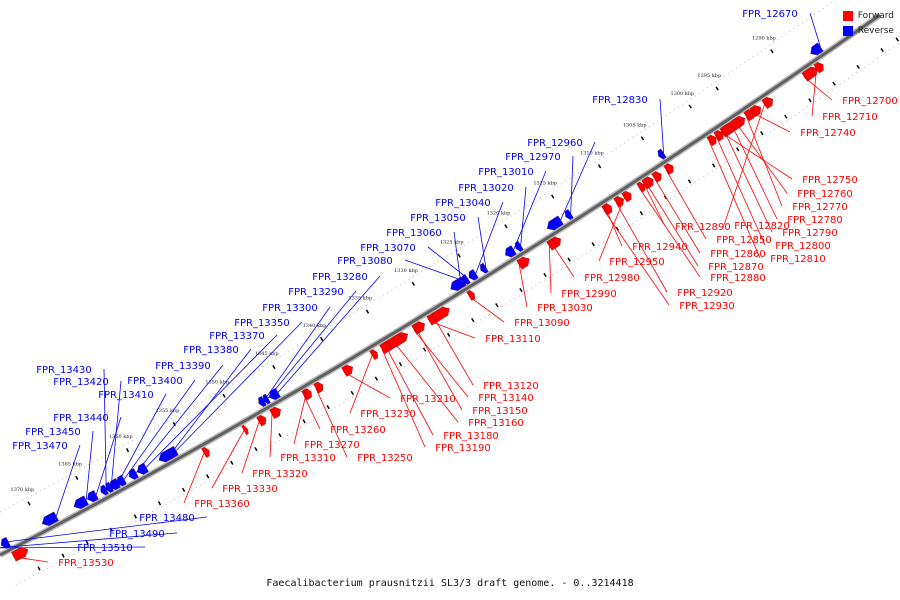 This screenshot has width=900, height=600. I want to click on forward-gene-label: FPR_12780, so click(815, 220).